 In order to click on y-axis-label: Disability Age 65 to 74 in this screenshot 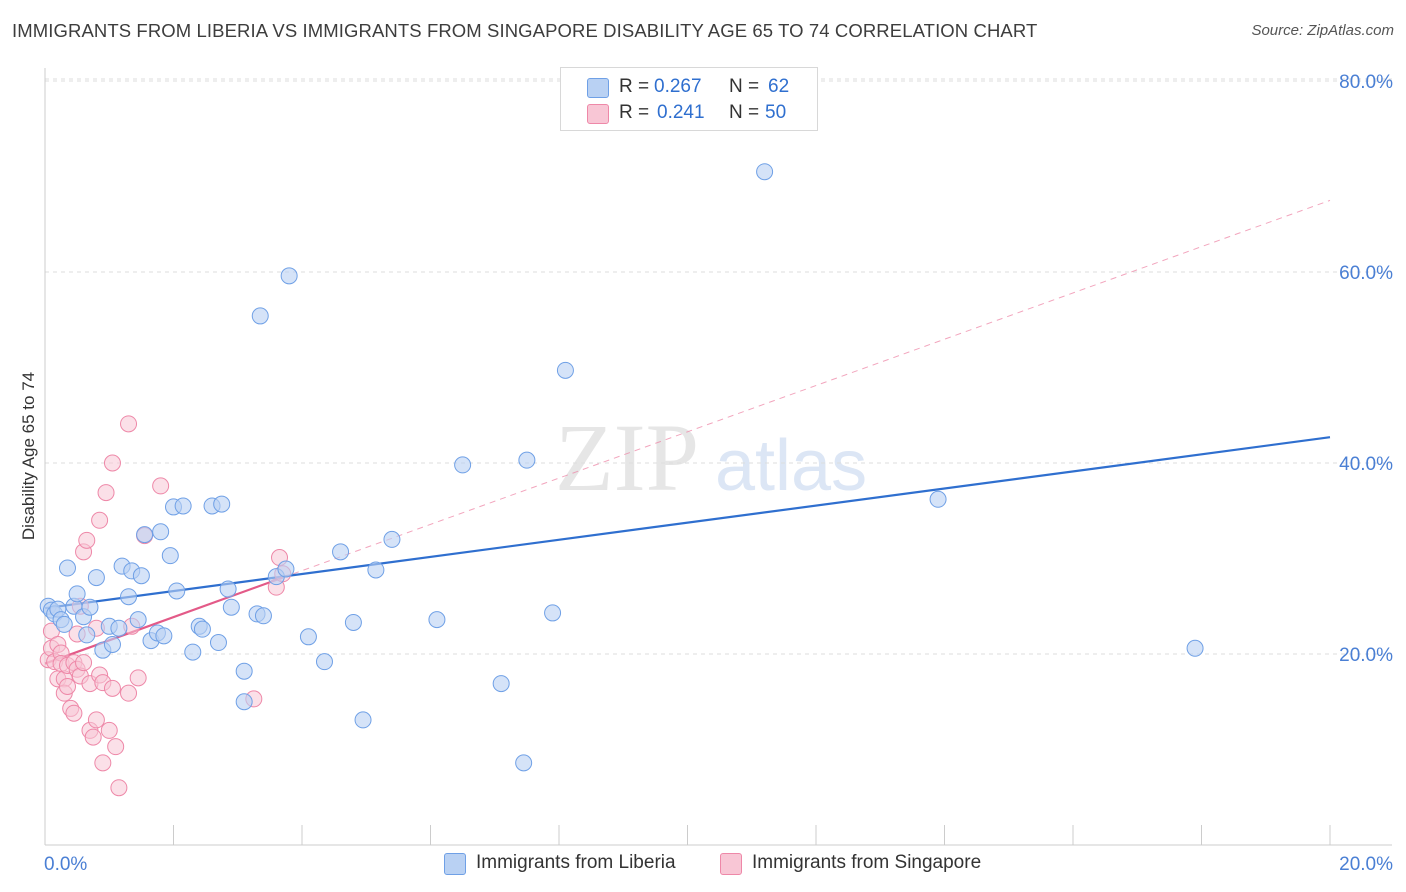, I will do `click(28, 456)`.